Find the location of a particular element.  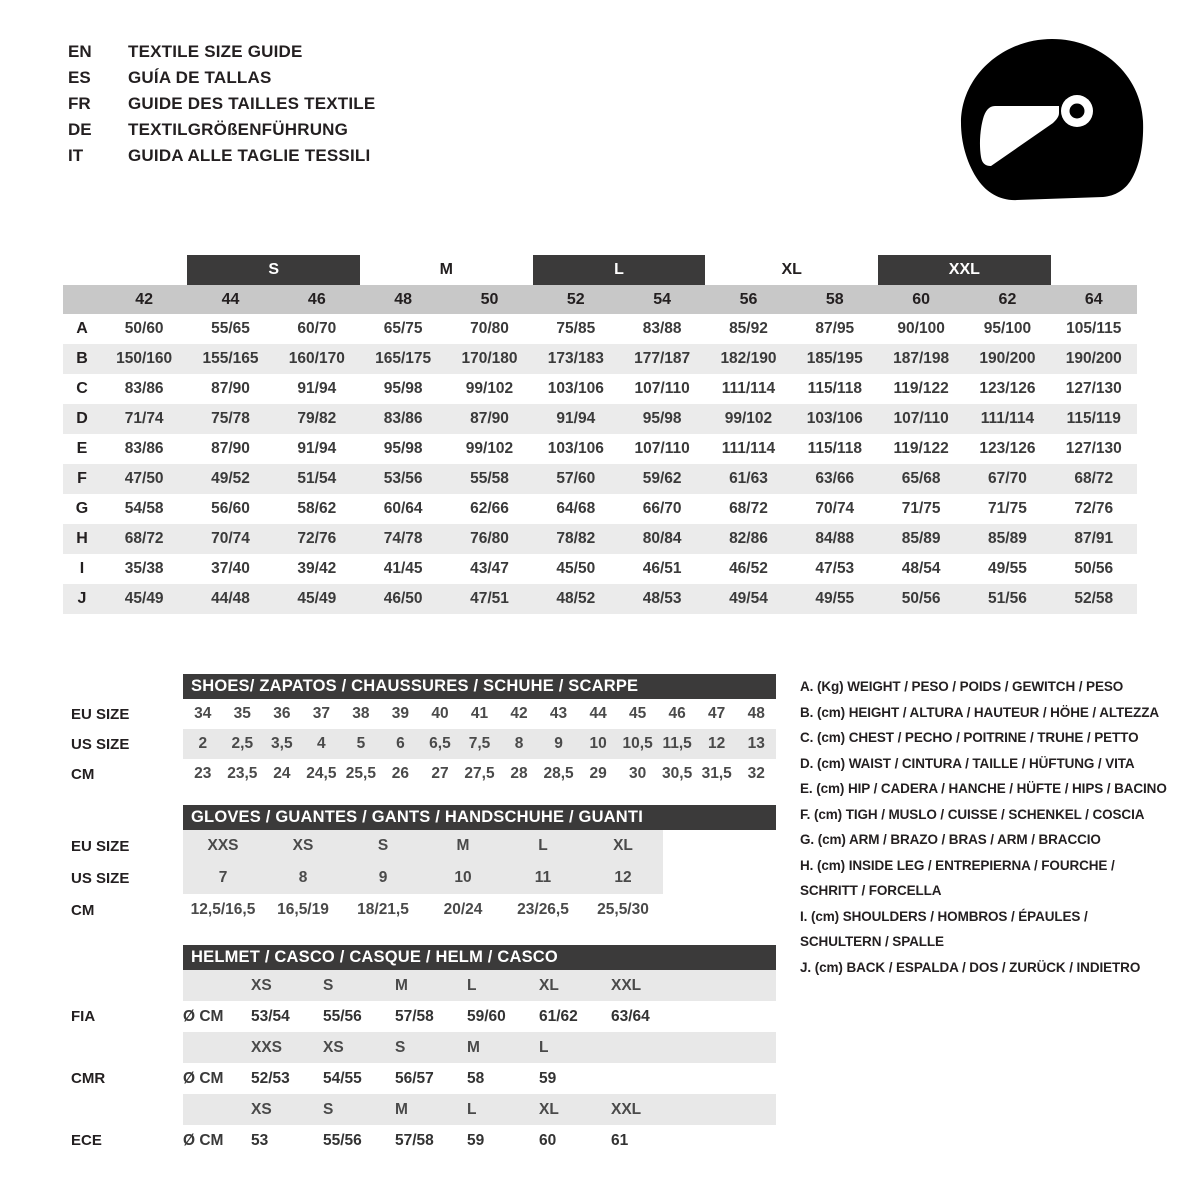

size-cell: L is located at coordinates (543, 845).